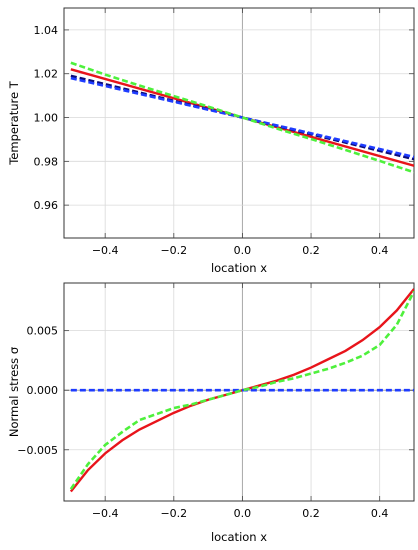 This screenshot has width=418, height=550. Describe the element at coordinates (43, 331) in the screenshot. I see `y-tick-label: 0.005` at that location.